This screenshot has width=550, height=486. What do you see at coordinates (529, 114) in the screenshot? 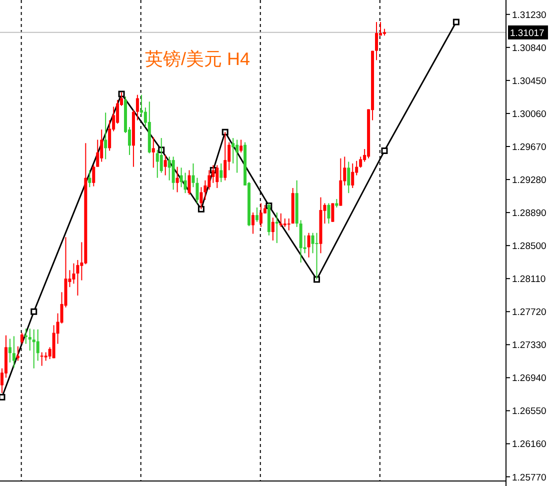
I see `y-tick-label: 1.30060` at bounding box center [529, 114].